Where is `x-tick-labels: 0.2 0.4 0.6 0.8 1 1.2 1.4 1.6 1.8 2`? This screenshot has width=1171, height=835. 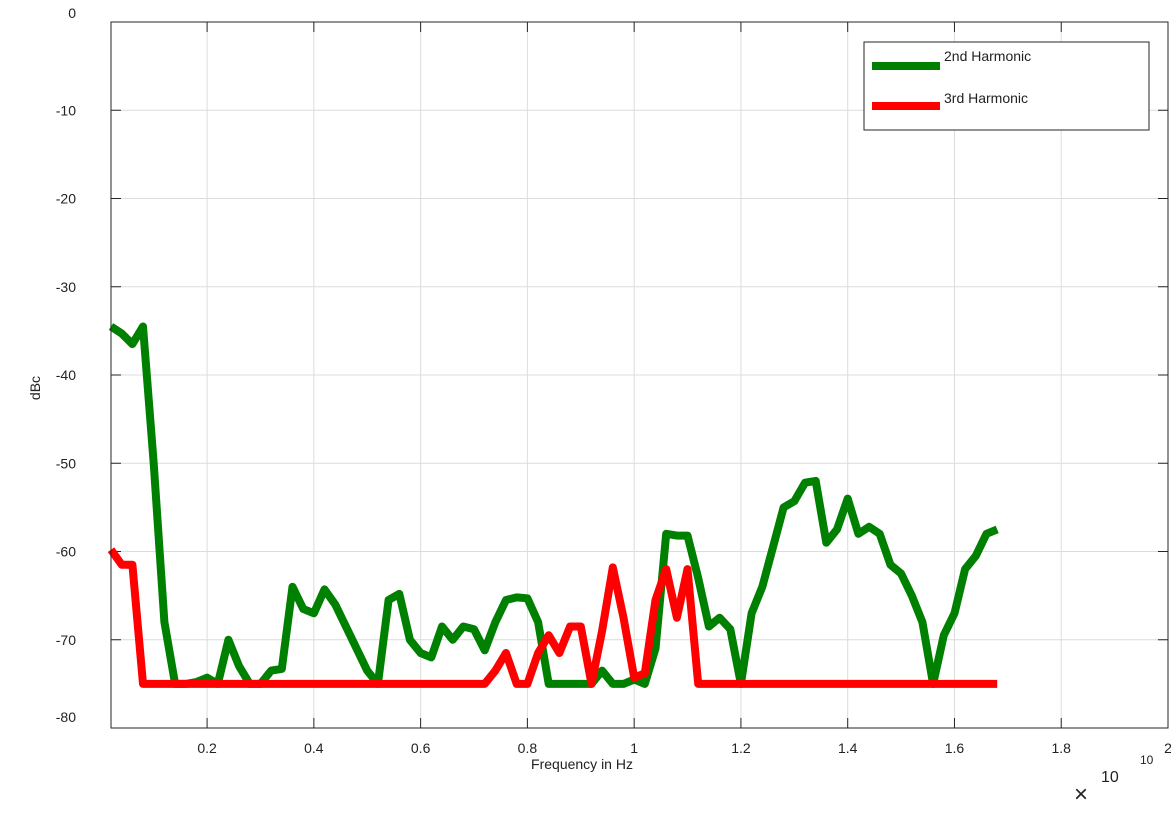 x-tick-labels: 0.2 0.4 0.6 0.8 1 1.2 1.4 1.6 1.8 2 is located at coordinates (684, 748).